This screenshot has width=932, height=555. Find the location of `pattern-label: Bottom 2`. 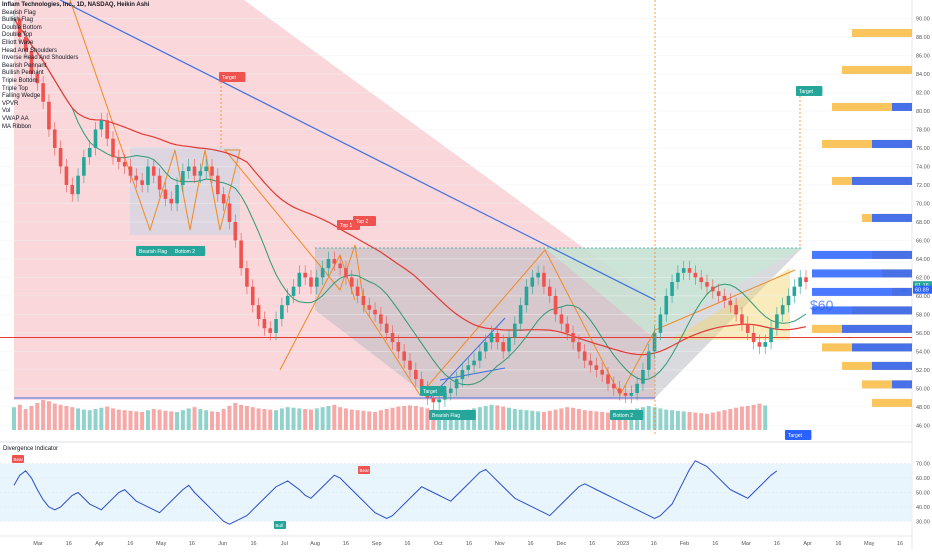

pattern-label: Bottom 2 is located at coordinates (185, 252).